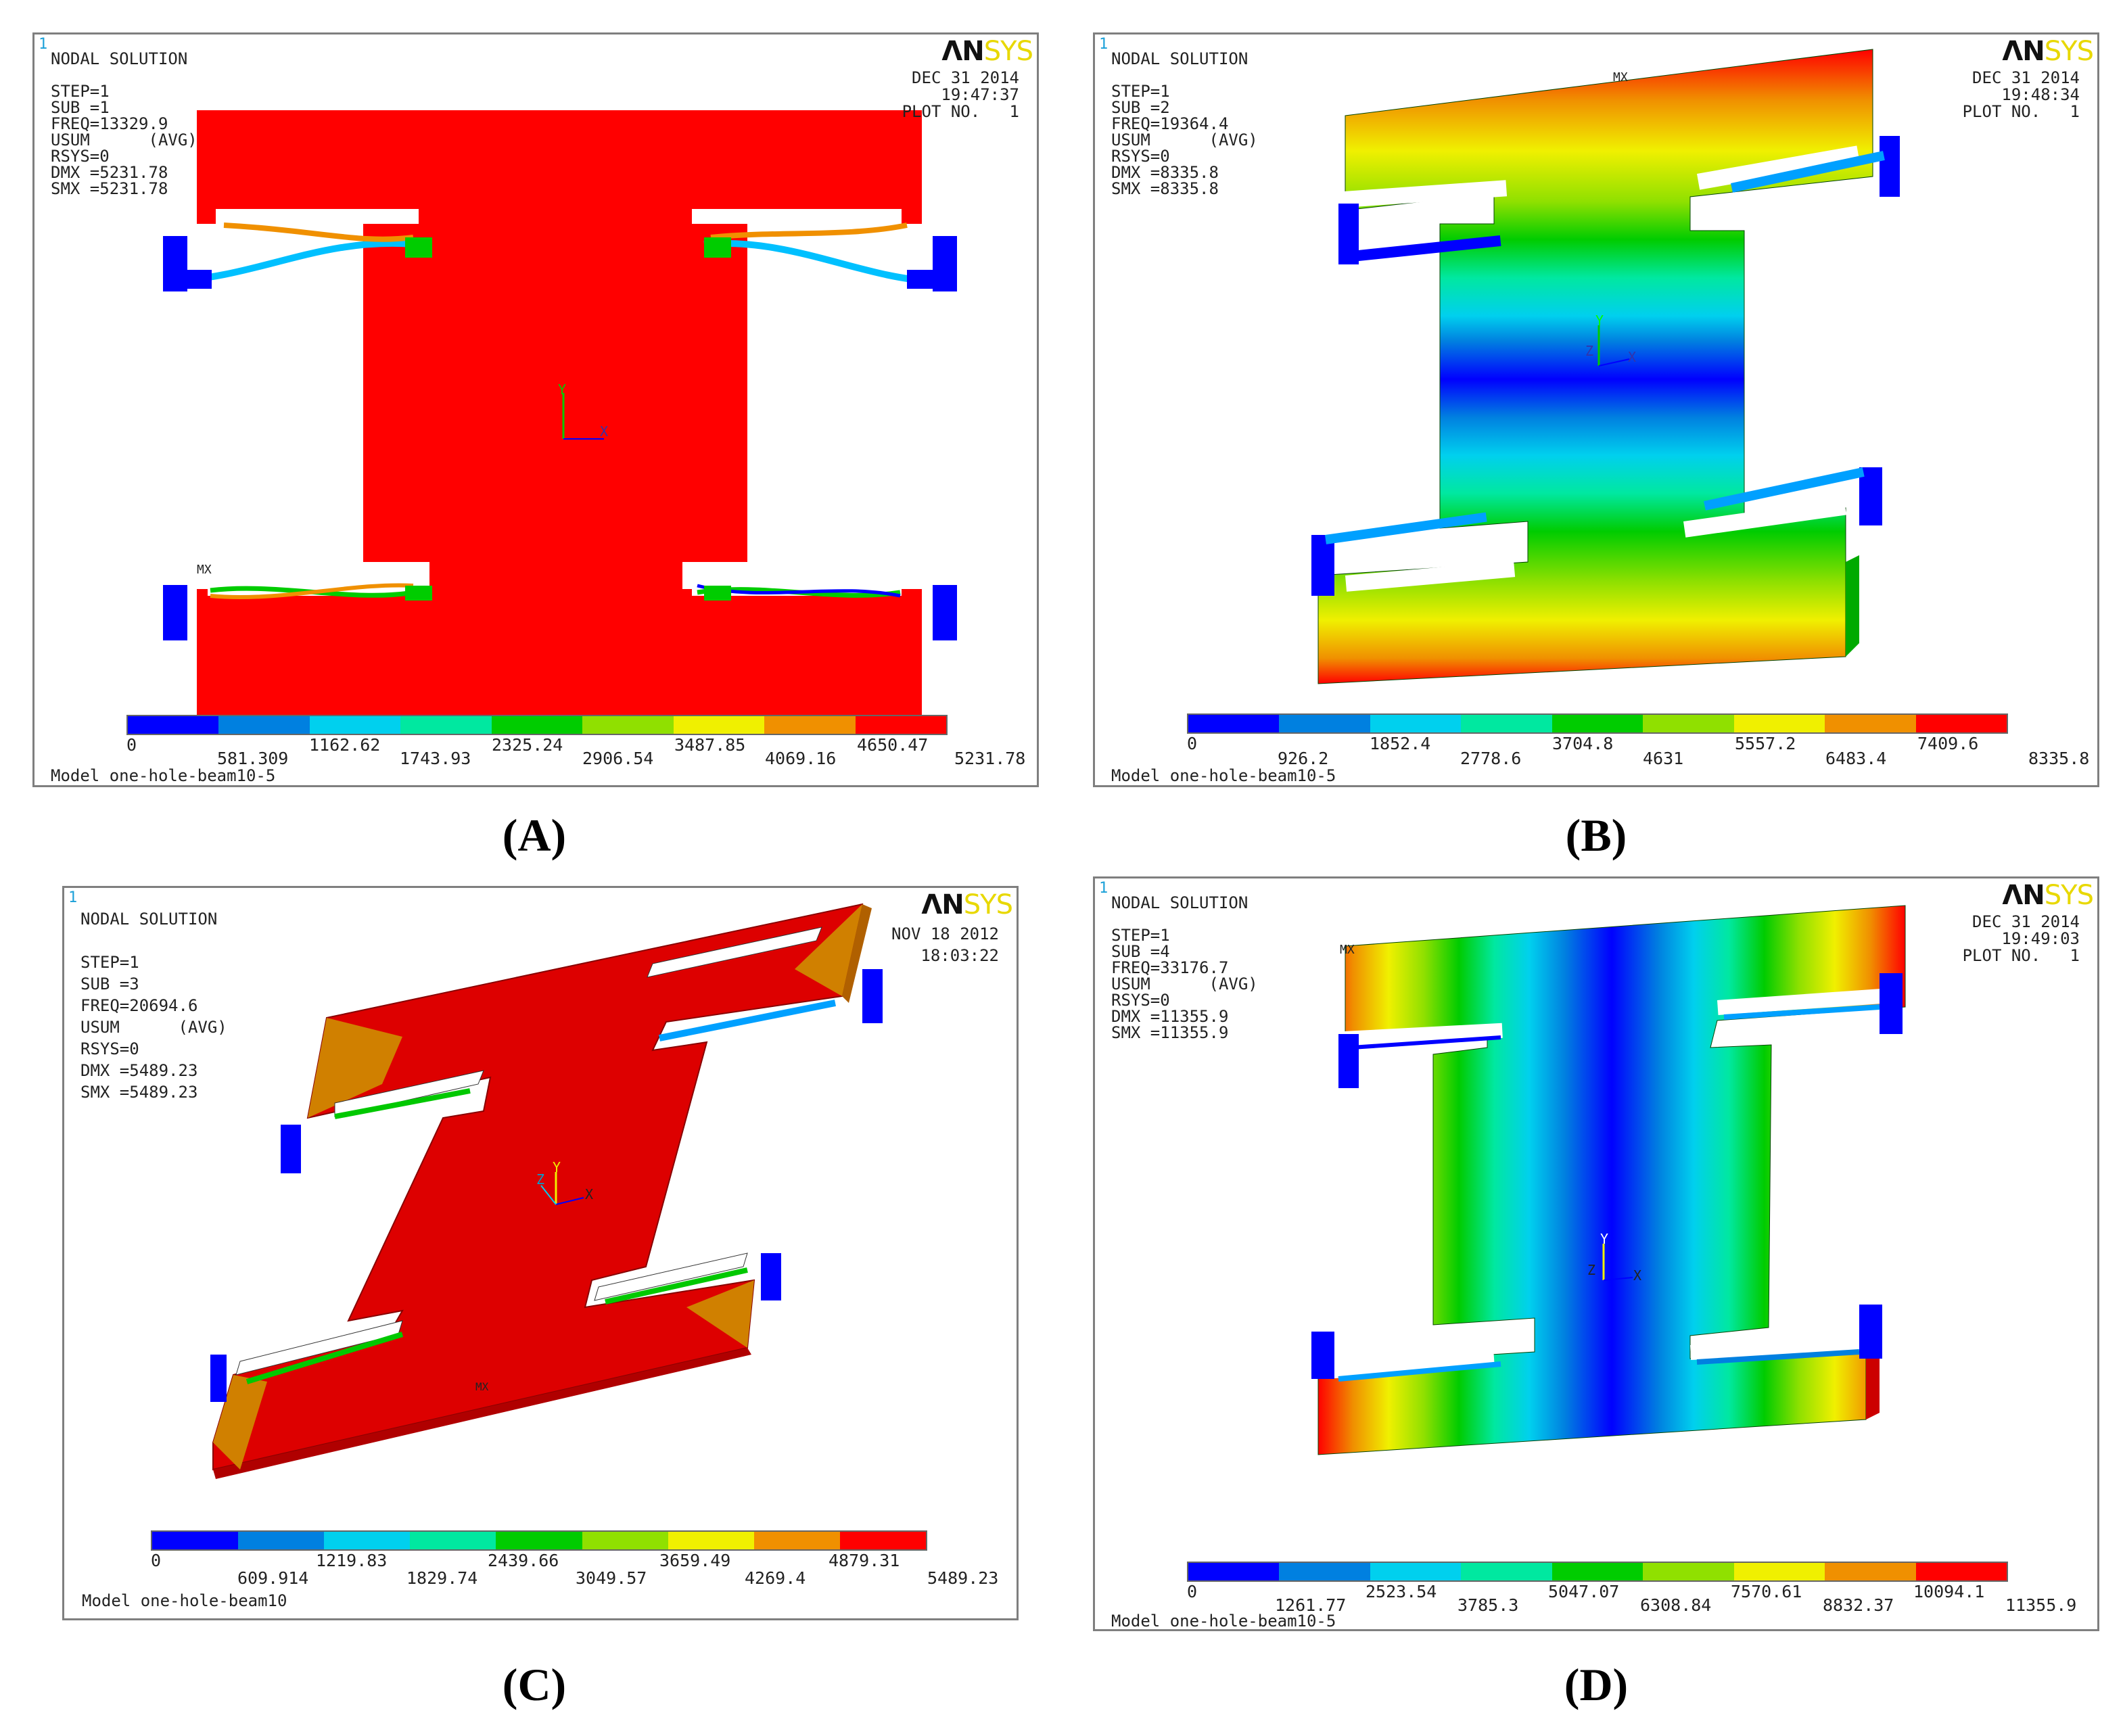  What do you see at coordinates (2059, 758) in the screenshot?
I see `legend-bottom-label: 8335.8` at bounding box center [2059, 758].